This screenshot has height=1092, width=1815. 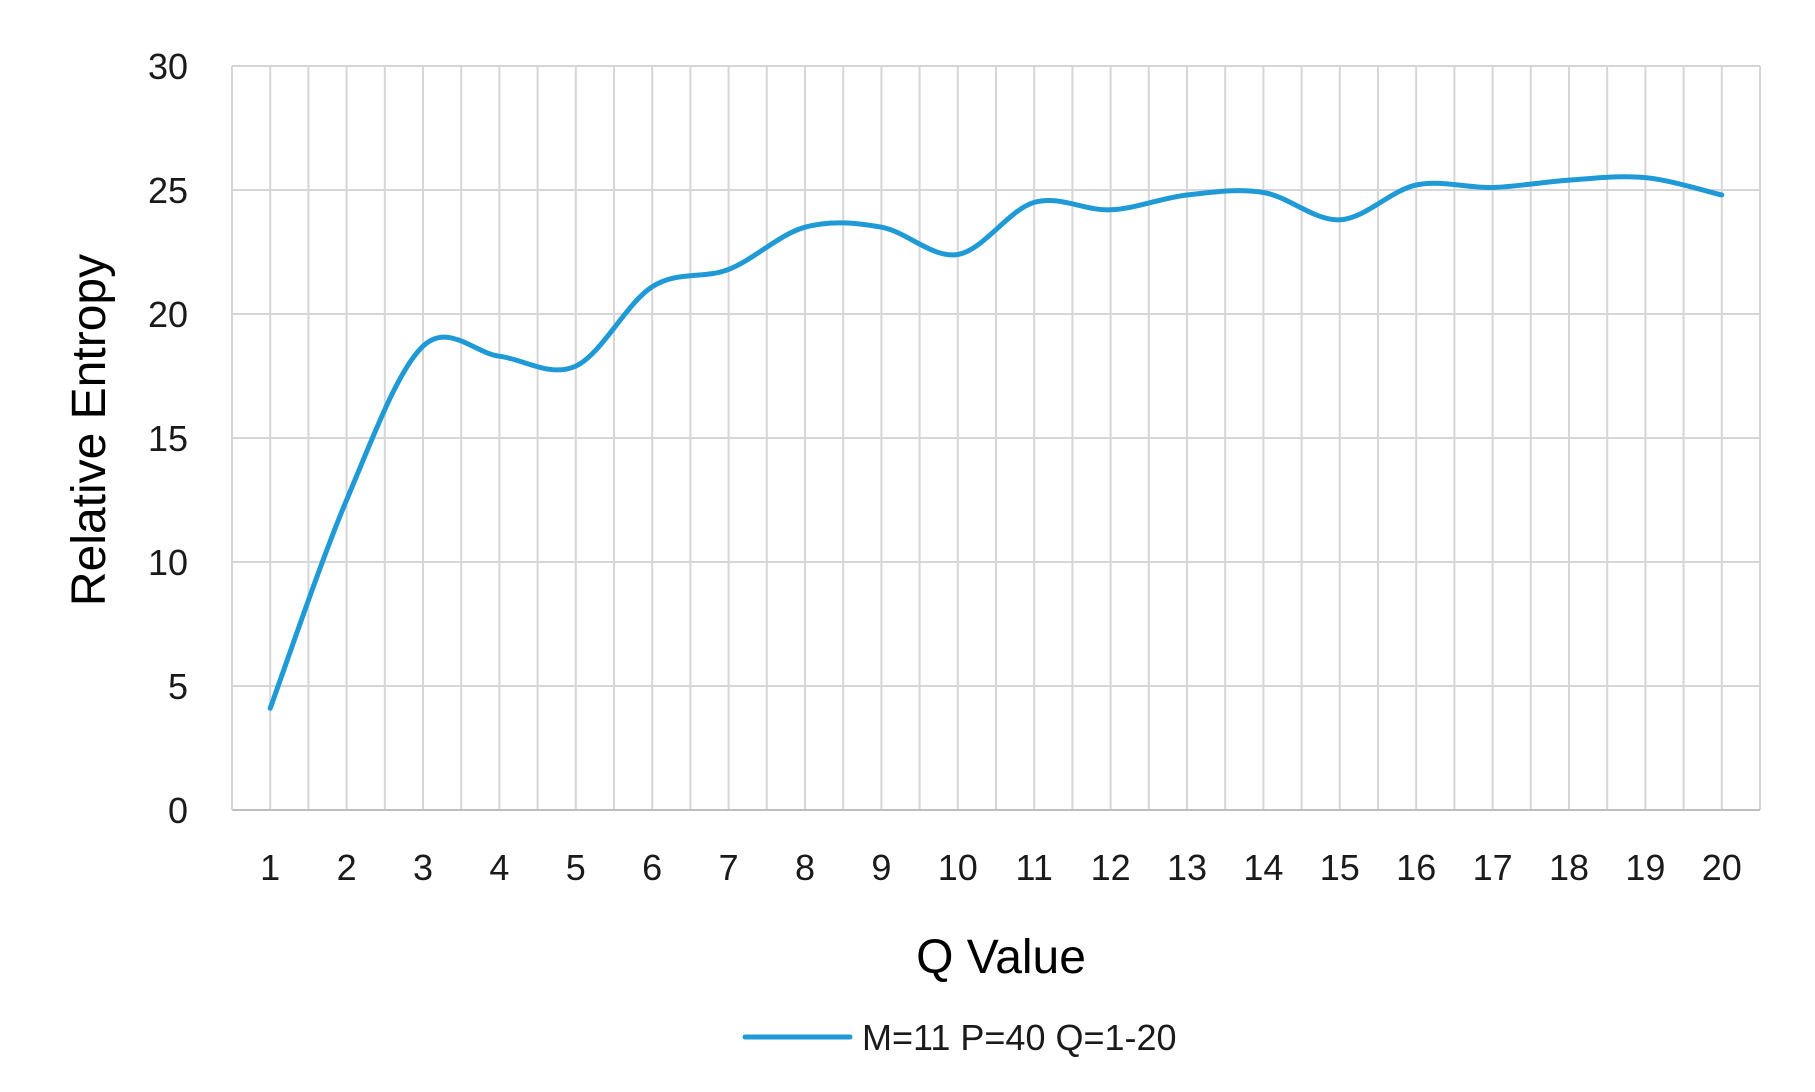 What do you see at coordinates (958, 867) in the screenshot?
I see `x-tick-label: 10` at bounding box center [958, 867].